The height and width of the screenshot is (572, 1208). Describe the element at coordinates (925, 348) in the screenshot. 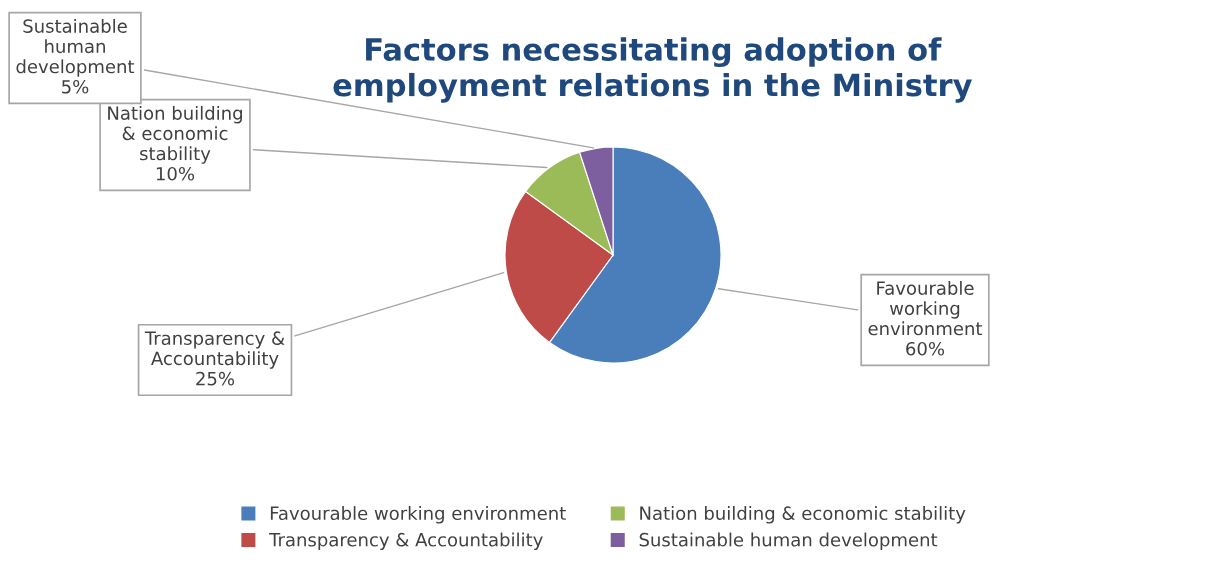

I see `data-label: 60%` at that location.